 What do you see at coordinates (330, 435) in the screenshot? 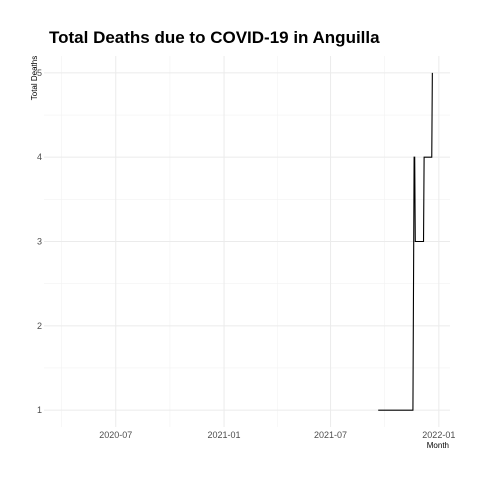
I see `x-tick-label: 2021-07` at bounding box center [330, 435].